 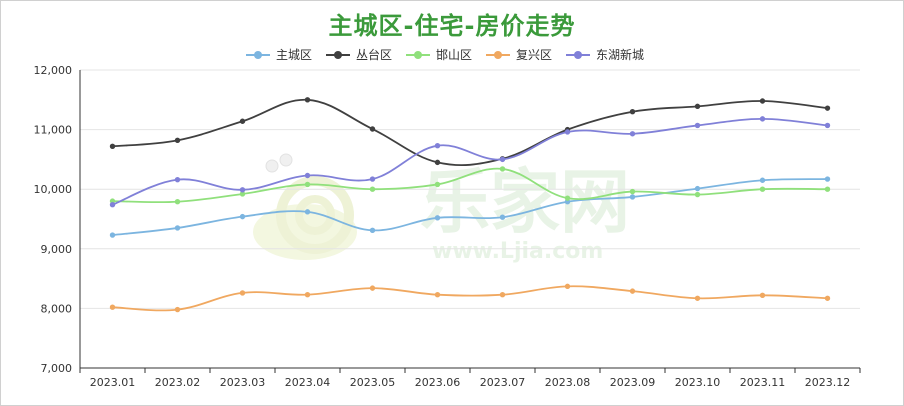 I want to click on legend: 主城区 丛台区 邯山区 复兴区 东湖新城, so click(x=445, y=54).